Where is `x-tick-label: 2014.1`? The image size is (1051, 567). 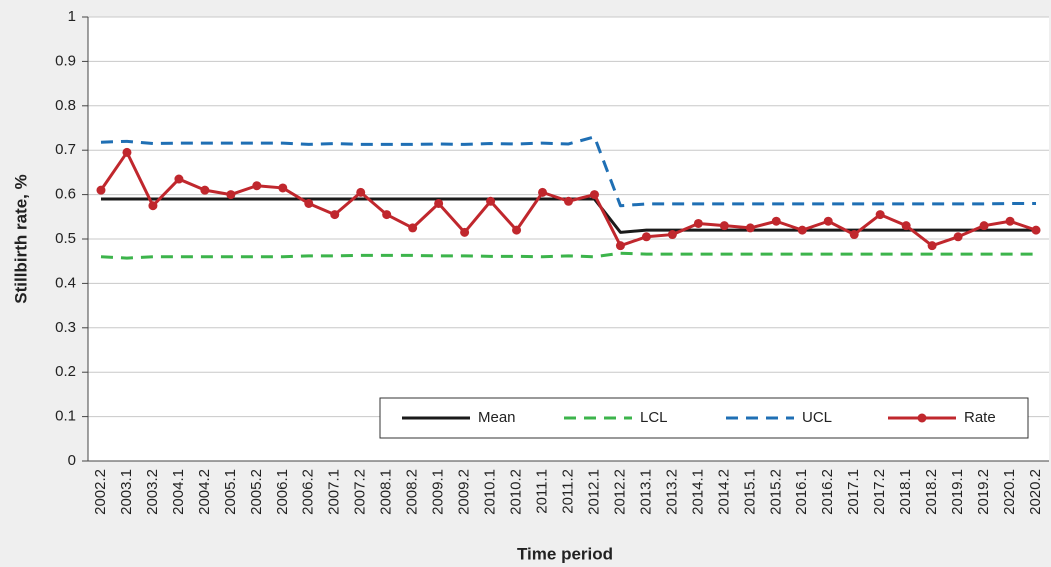
x-tick-label: 2014.1 is located at coordinates (697, 492).